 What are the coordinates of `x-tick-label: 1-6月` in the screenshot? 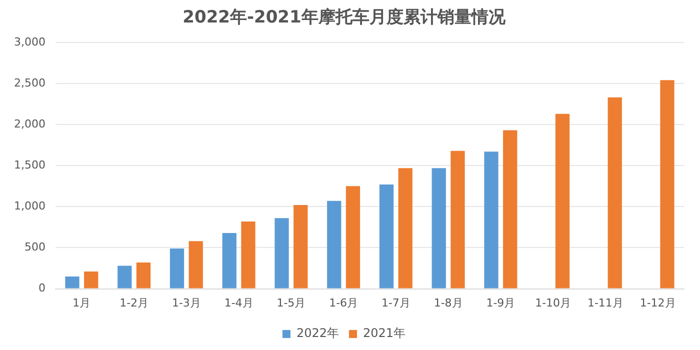 It's located at (343, 303).